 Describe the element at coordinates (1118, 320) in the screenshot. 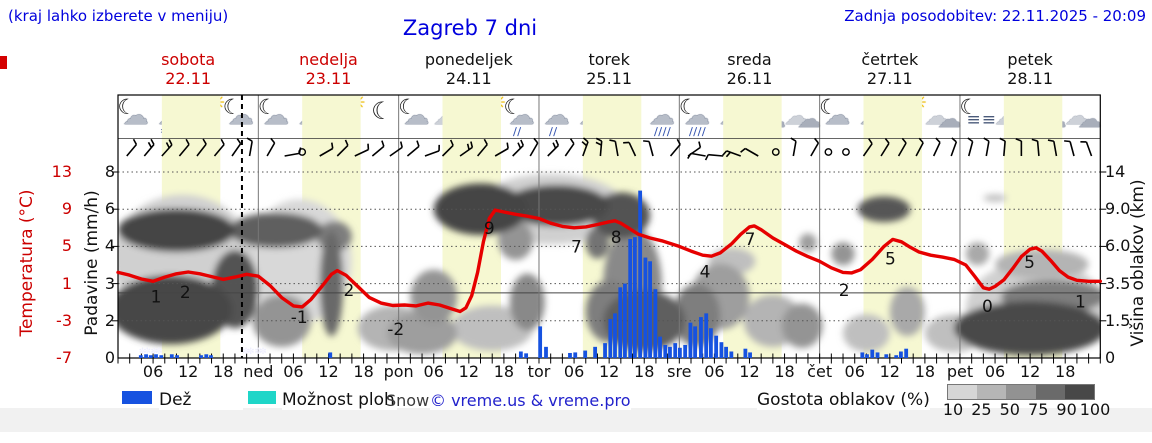

I see `height-tick-label: 1.5` at that location.